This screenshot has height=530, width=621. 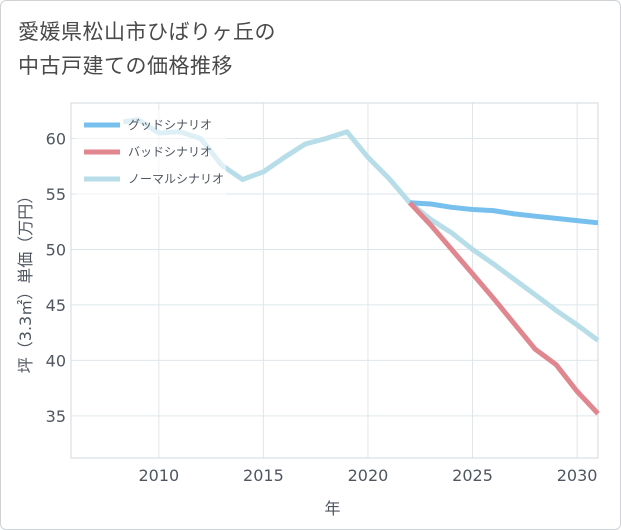 I want to click on x-axis-label: 年, so click(x=332, y=508).